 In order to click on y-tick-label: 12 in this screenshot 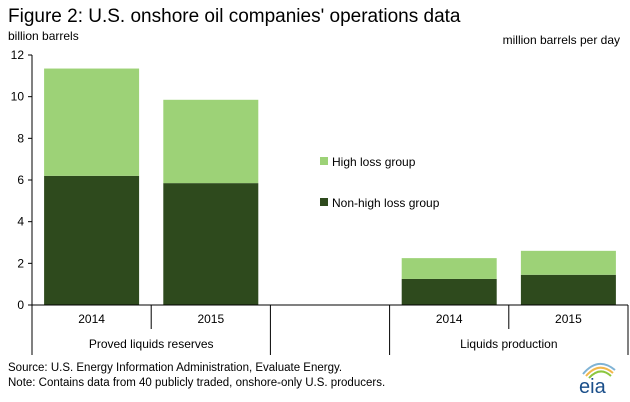, I will do `click(18, 55)`.